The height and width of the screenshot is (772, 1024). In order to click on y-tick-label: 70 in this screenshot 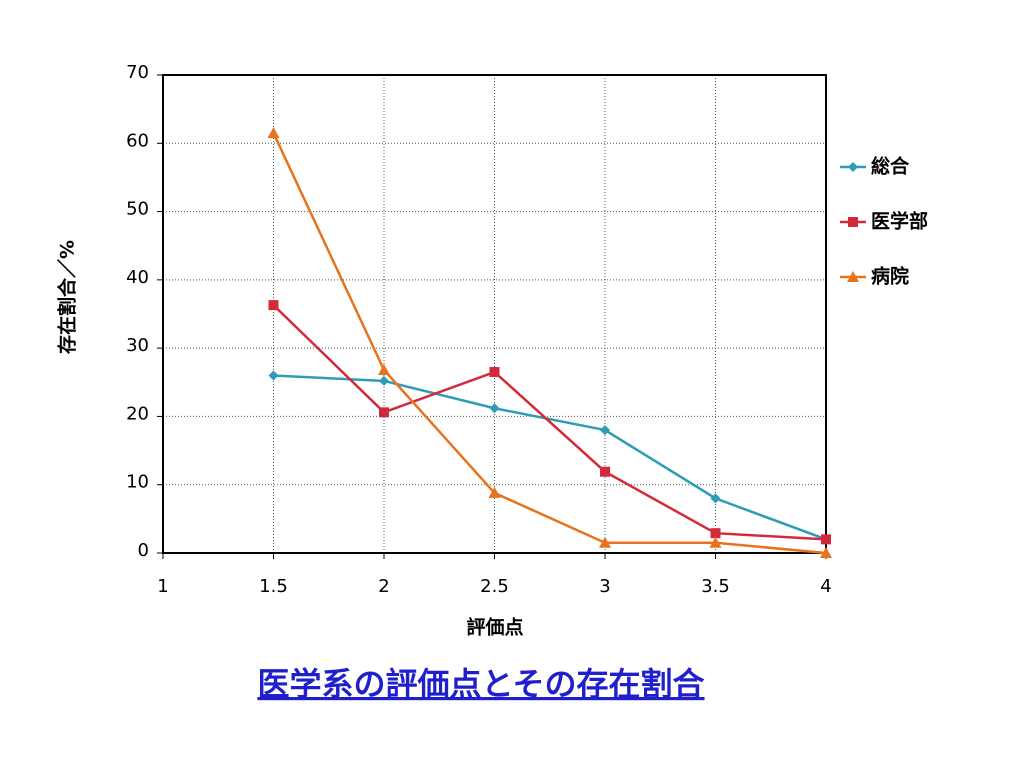, I will do `click(137, 72)`.